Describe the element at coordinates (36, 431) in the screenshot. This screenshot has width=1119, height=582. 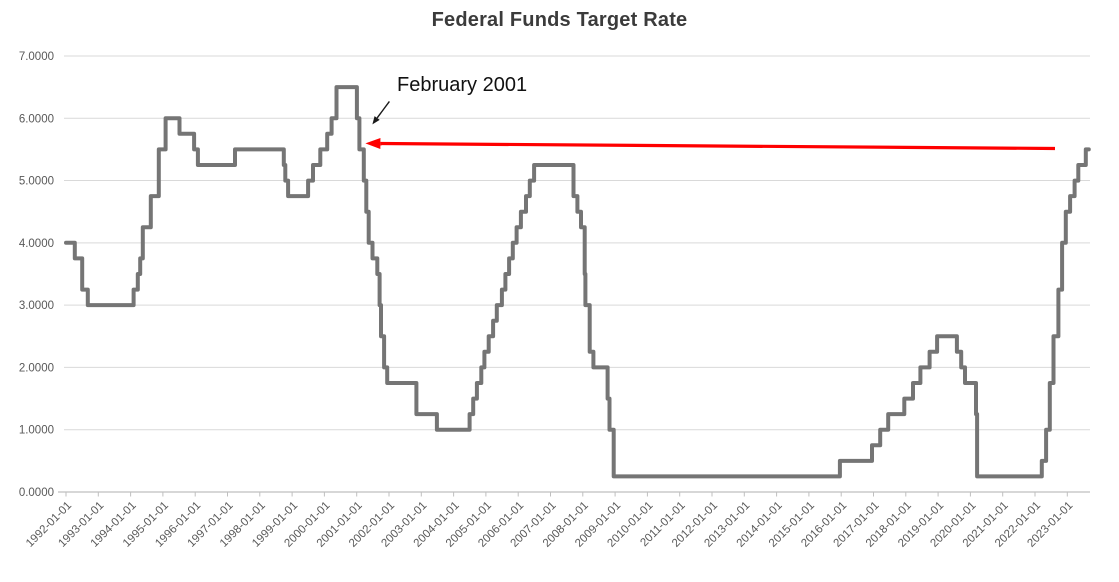
I see `y-axis-tick-label: 1.0000` at that location.